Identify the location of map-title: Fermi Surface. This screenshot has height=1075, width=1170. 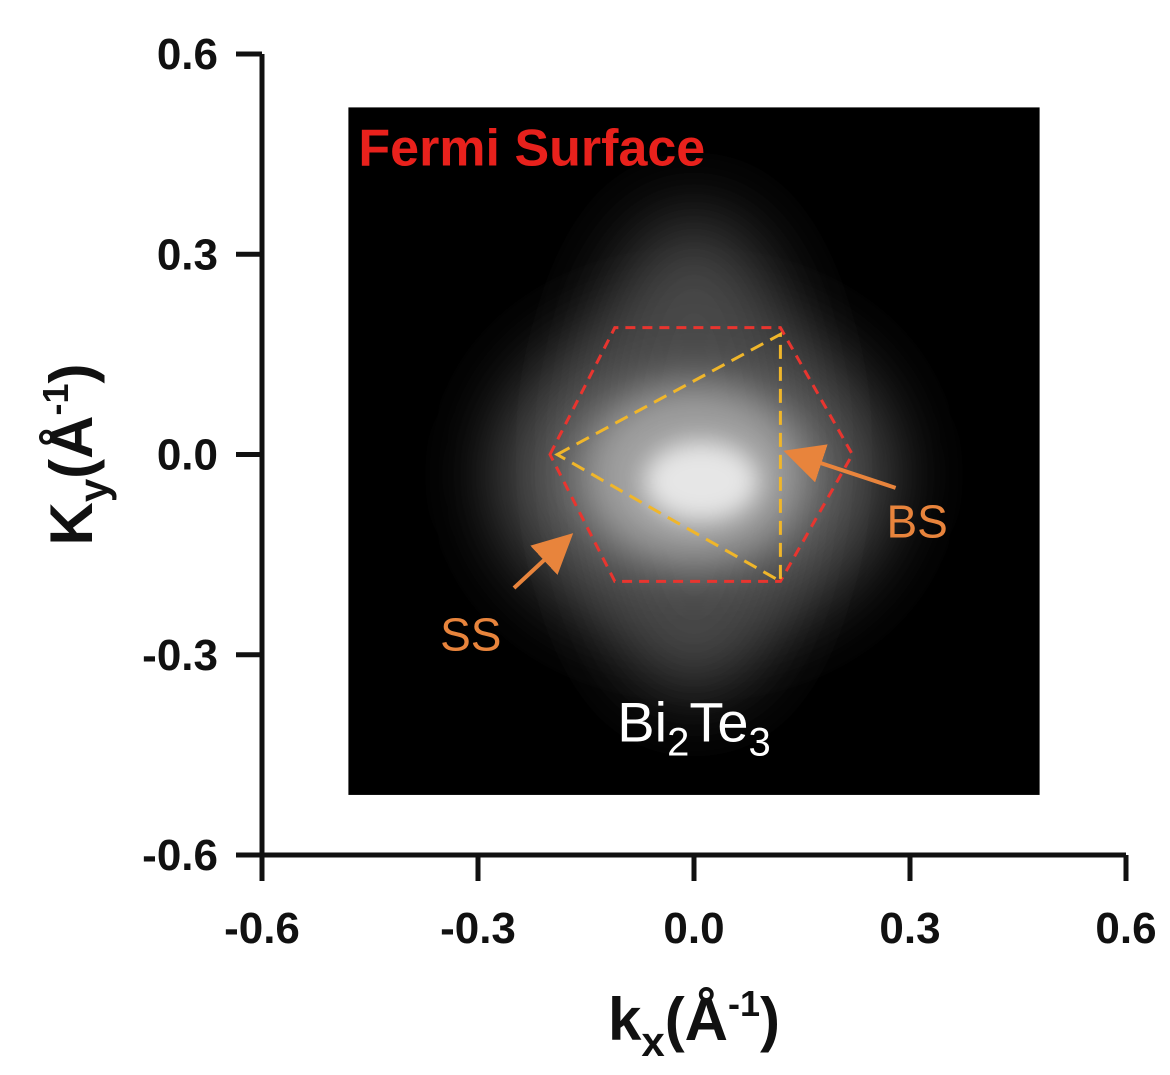
(531, 148).